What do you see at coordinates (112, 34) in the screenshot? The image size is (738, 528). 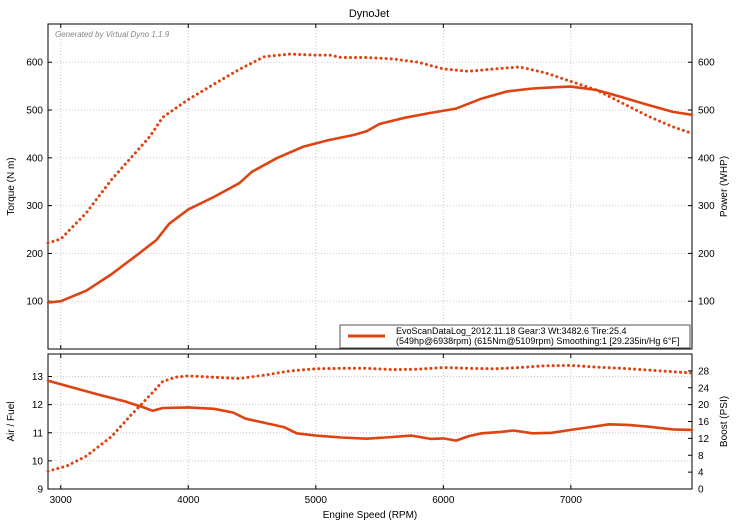 I see `watermark: Generated by Virtual Dyno 1.1.9` at bounding box center [112, 34].